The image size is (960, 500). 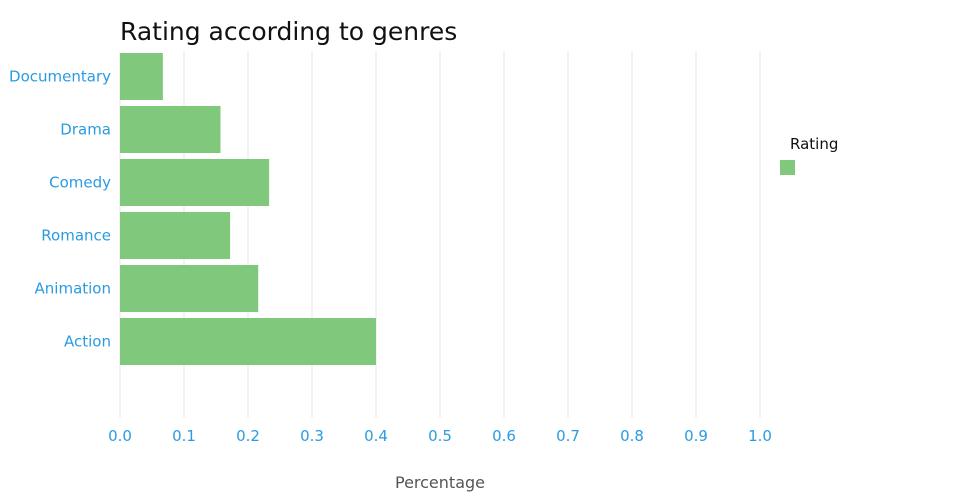 I want to click on category-label: Drama, so click(x=85, y=130).